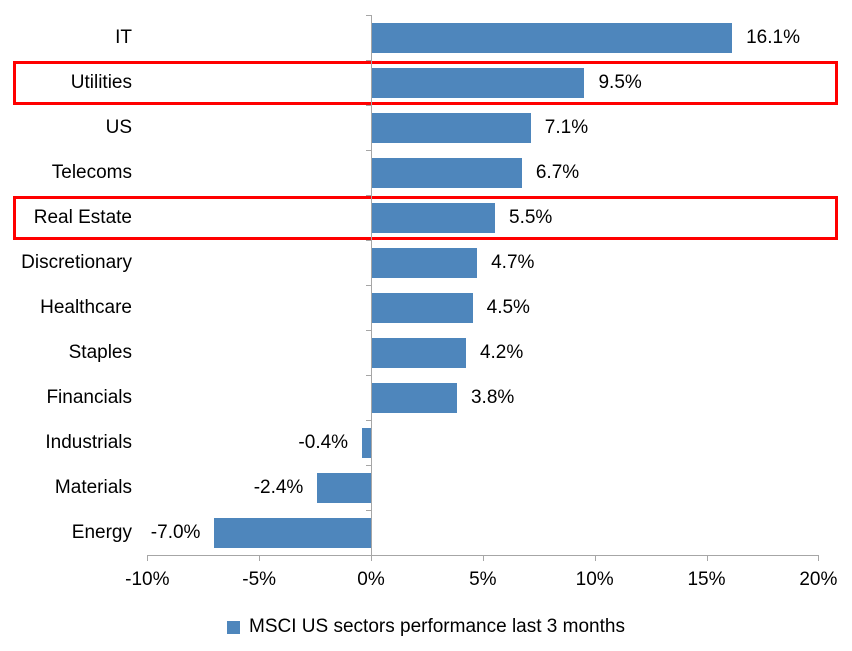 The height and width of the screenshot is (651, 852). What do you see at coordinates (531, 217) in the screenshot?
I see `bar-value-label: 5.5%` at bounding box center [531, 217].